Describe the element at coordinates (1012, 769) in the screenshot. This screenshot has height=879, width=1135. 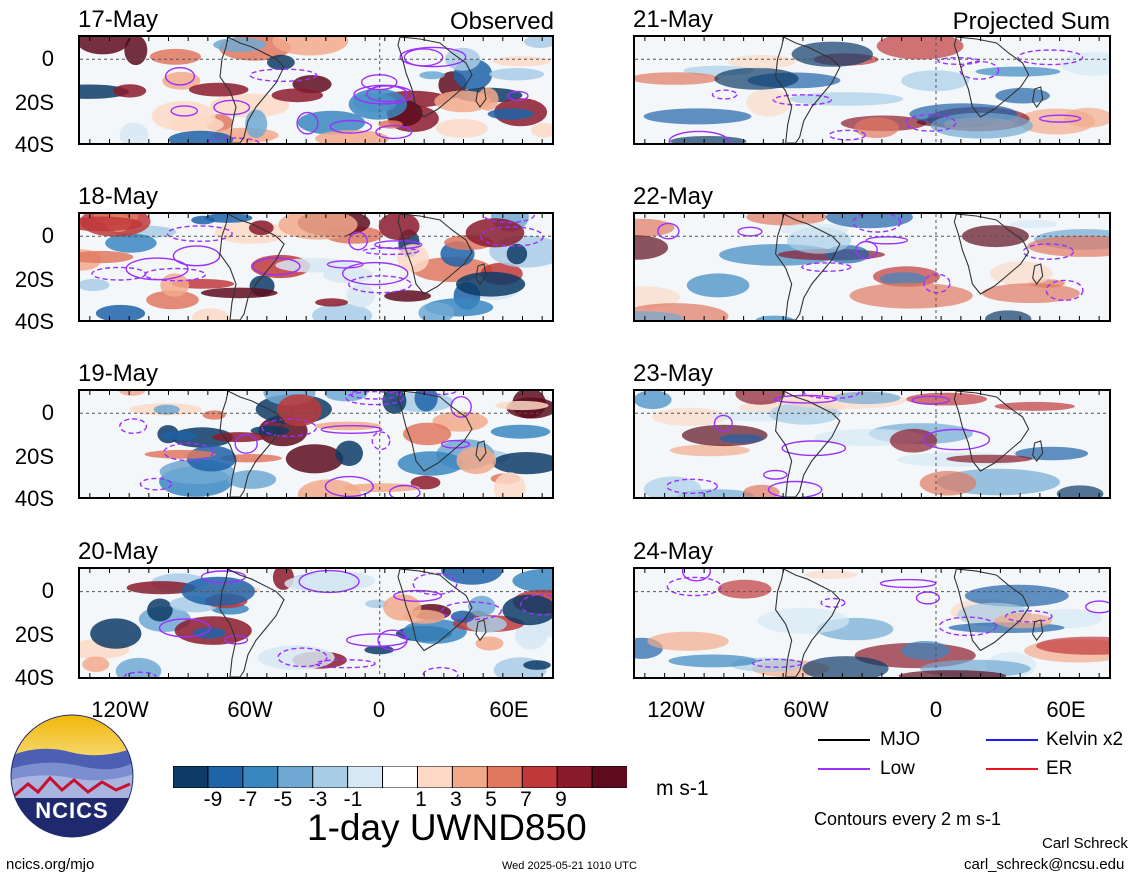
I see `legend-swatch-er` at that location.